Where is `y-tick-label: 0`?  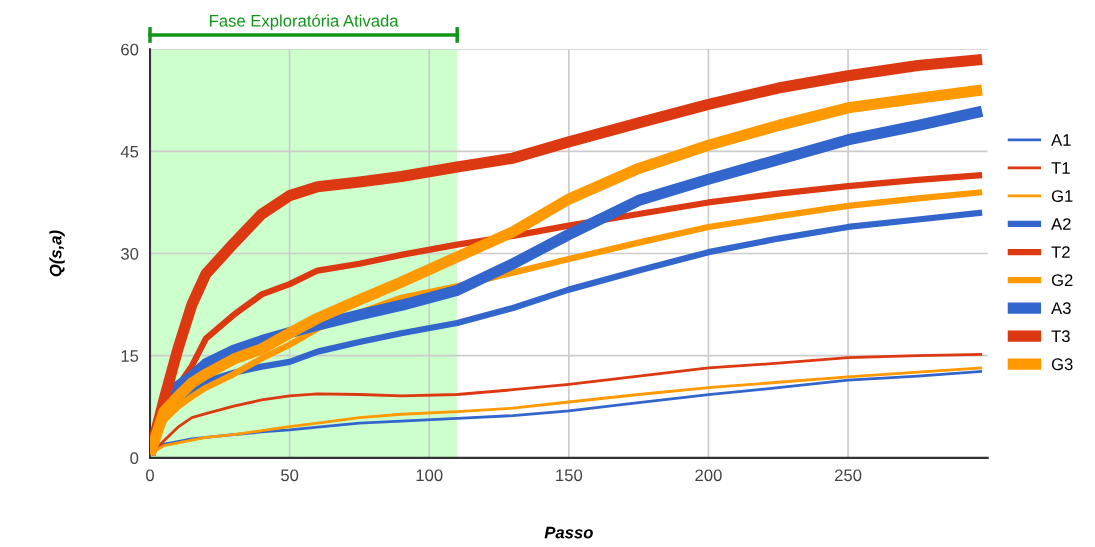
y-tick-label: 0 is located at coordinates (134, 458).